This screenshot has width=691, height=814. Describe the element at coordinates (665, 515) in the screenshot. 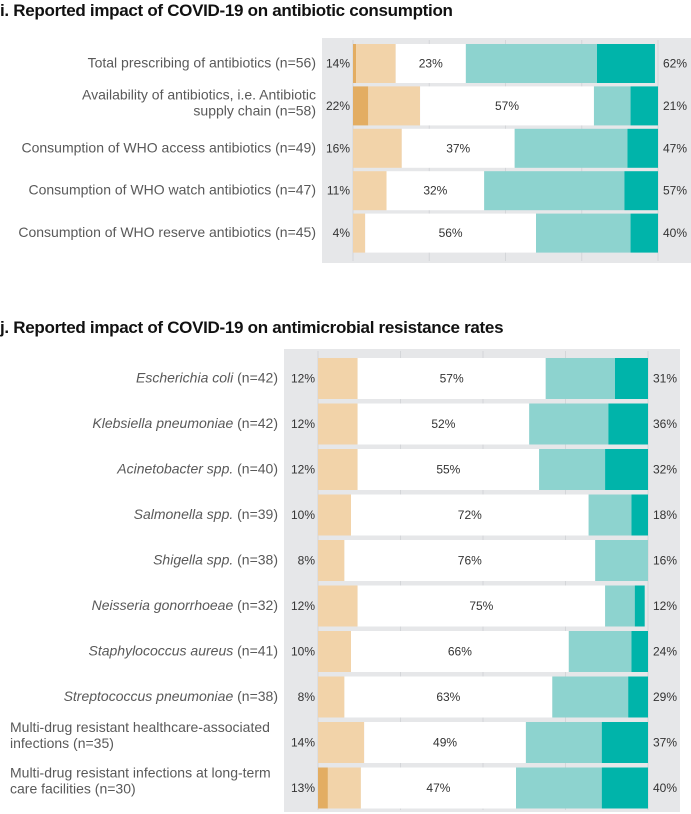

I see `right-percentage-label: 18%` at that location.